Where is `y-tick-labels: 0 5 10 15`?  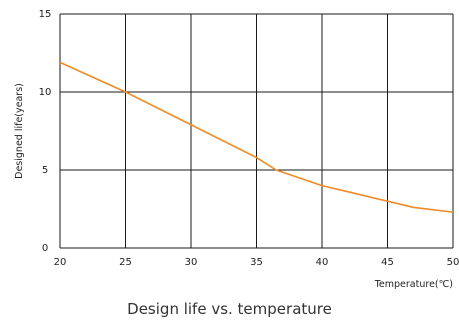 y-tick-labels: 0 5 10 15 is located at coordinates (45, 131).